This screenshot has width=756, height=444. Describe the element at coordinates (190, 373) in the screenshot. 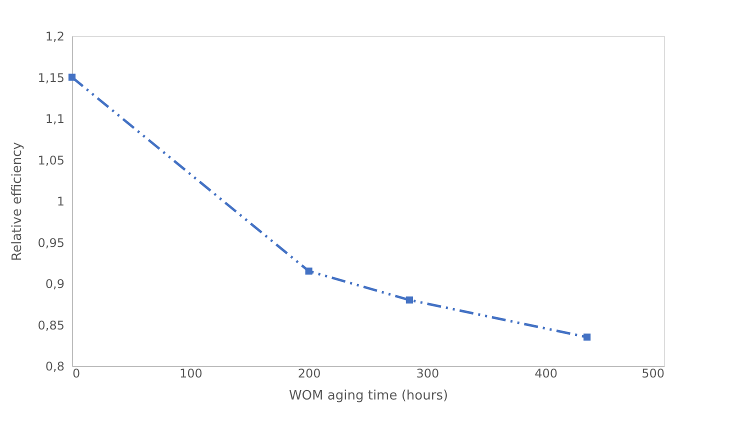

I see `x-tick-label: 100` at that location.